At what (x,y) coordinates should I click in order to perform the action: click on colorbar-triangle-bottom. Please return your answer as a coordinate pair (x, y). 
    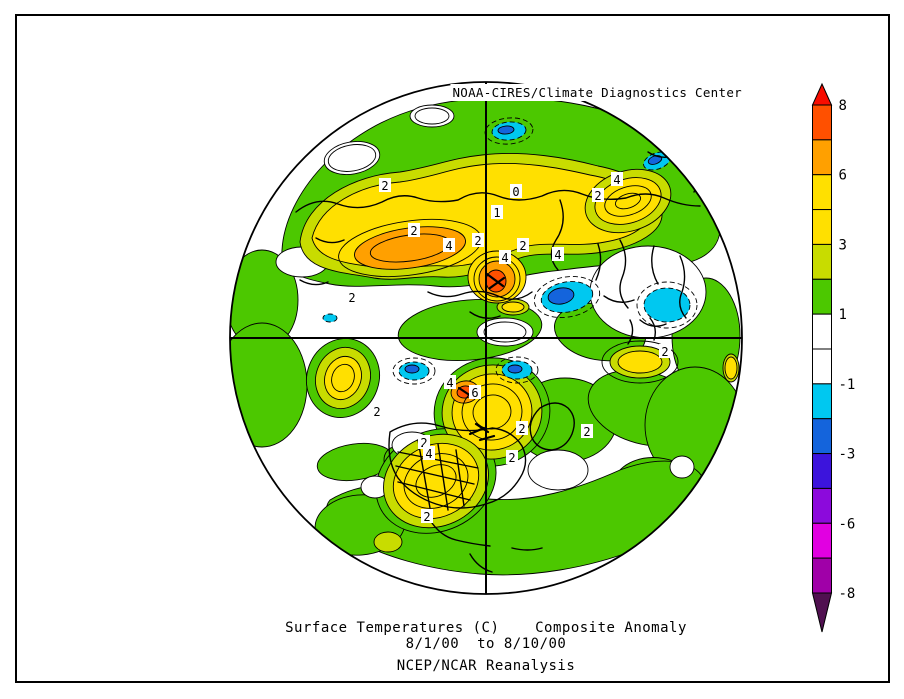
    Looking at the image, I should click on (822, 612).